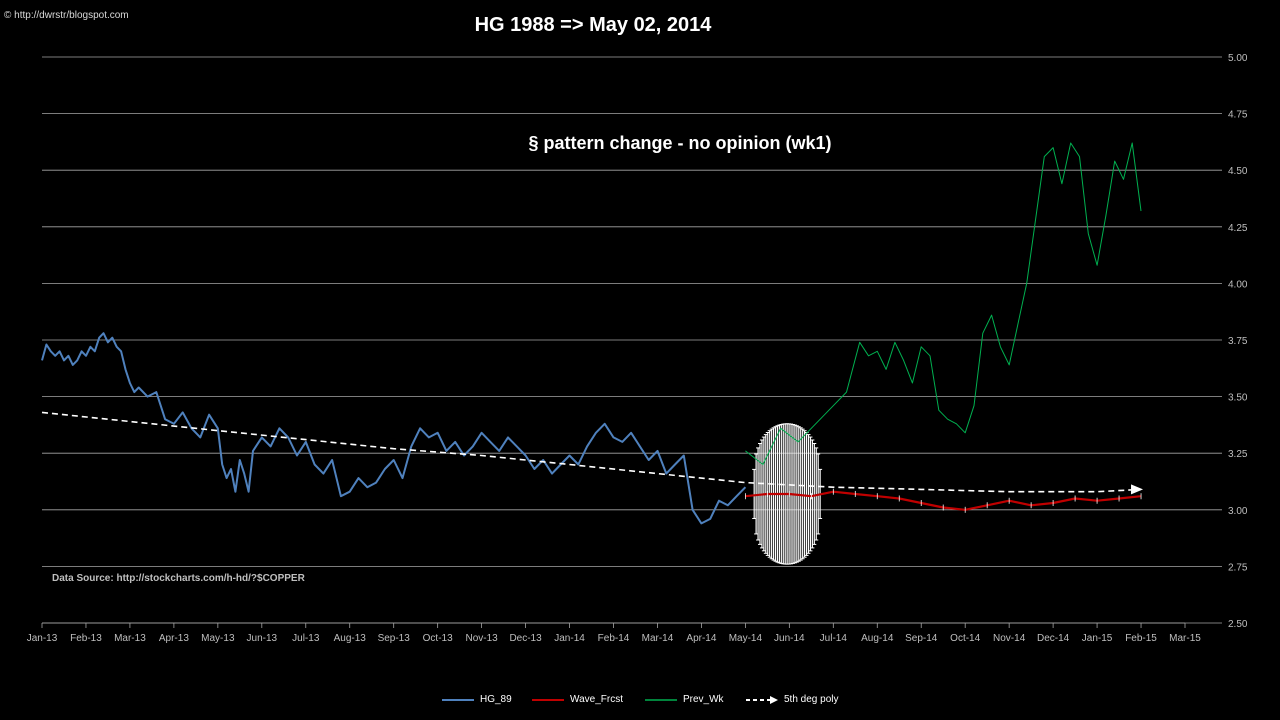 This screenshot has height=720, width=1280. Describe the element at coordinates (921, 638) in the screenshot. I see `x-tick-label: Sep-14` at that location.